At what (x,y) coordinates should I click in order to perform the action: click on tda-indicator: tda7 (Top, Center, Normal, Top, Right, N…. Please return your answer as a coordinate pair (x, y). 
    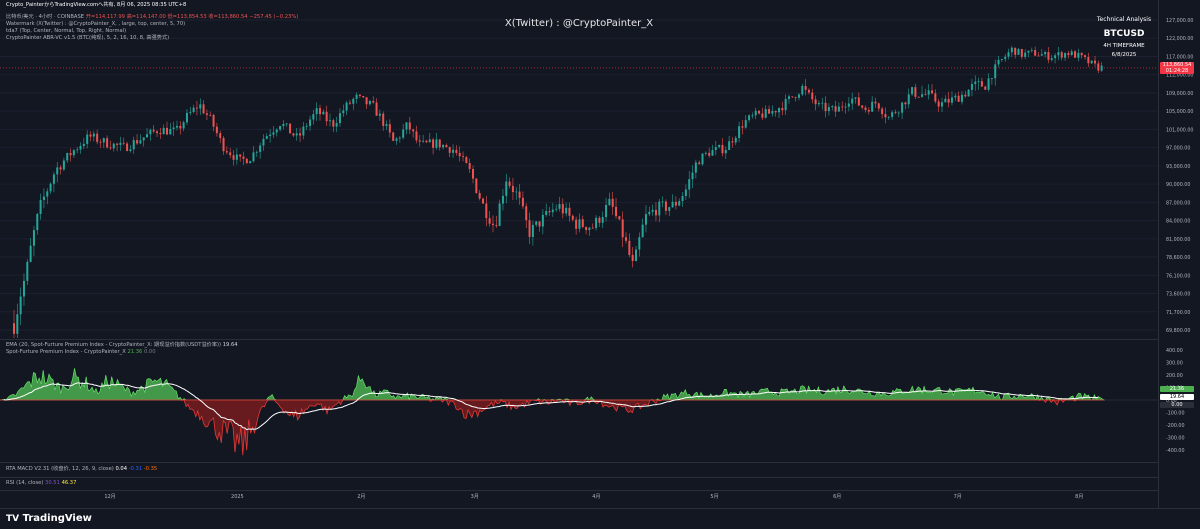
    Looking at the image, I should click on (66, 31).